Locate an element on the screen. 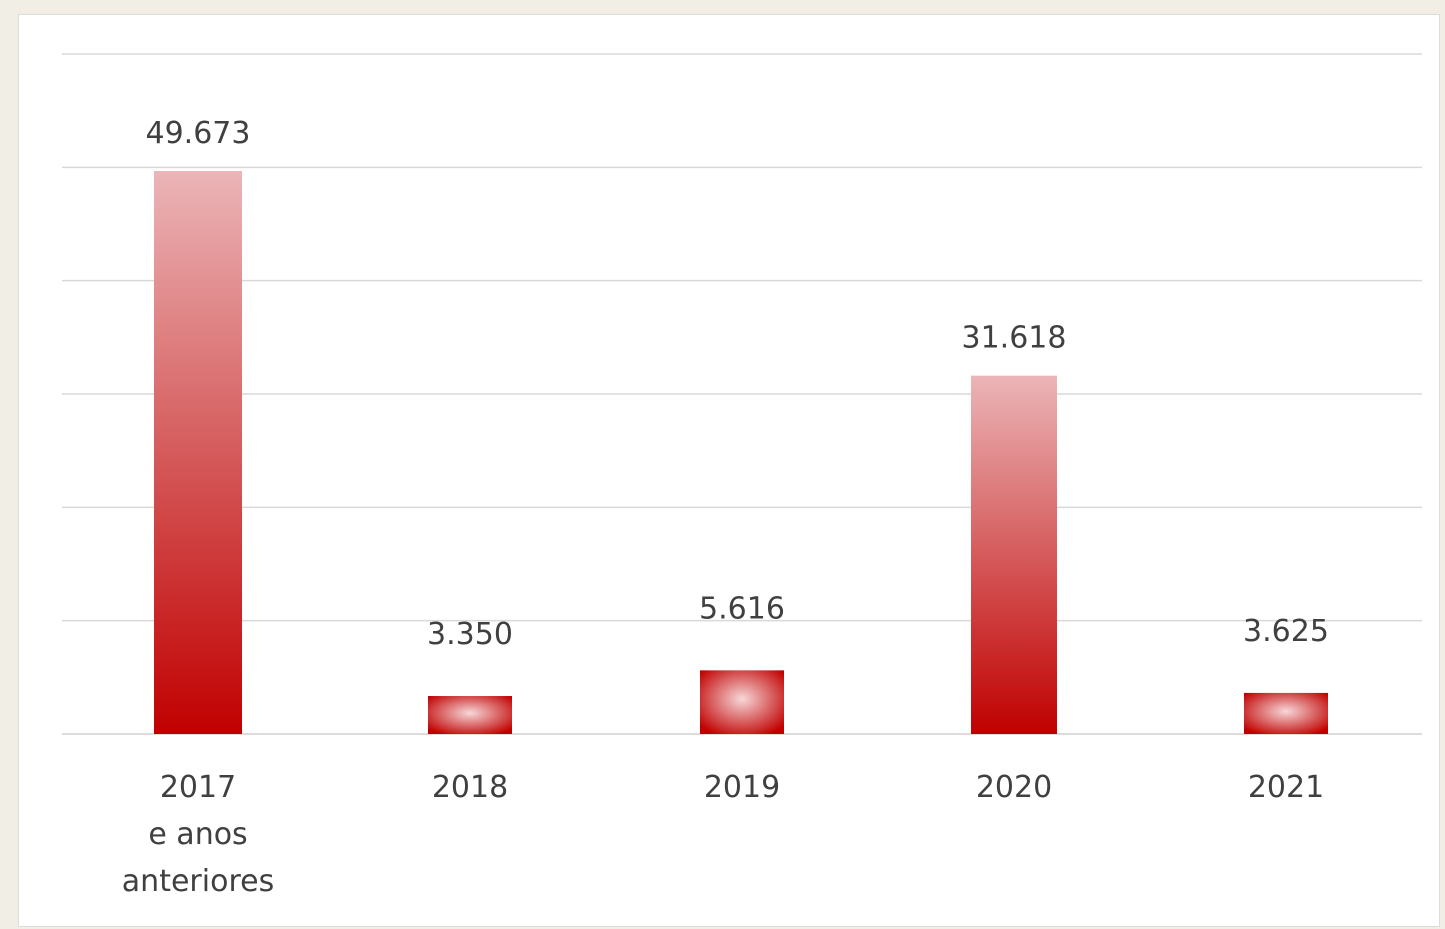  data-label-2019: 5.616 is located at coordinates (742, 608).